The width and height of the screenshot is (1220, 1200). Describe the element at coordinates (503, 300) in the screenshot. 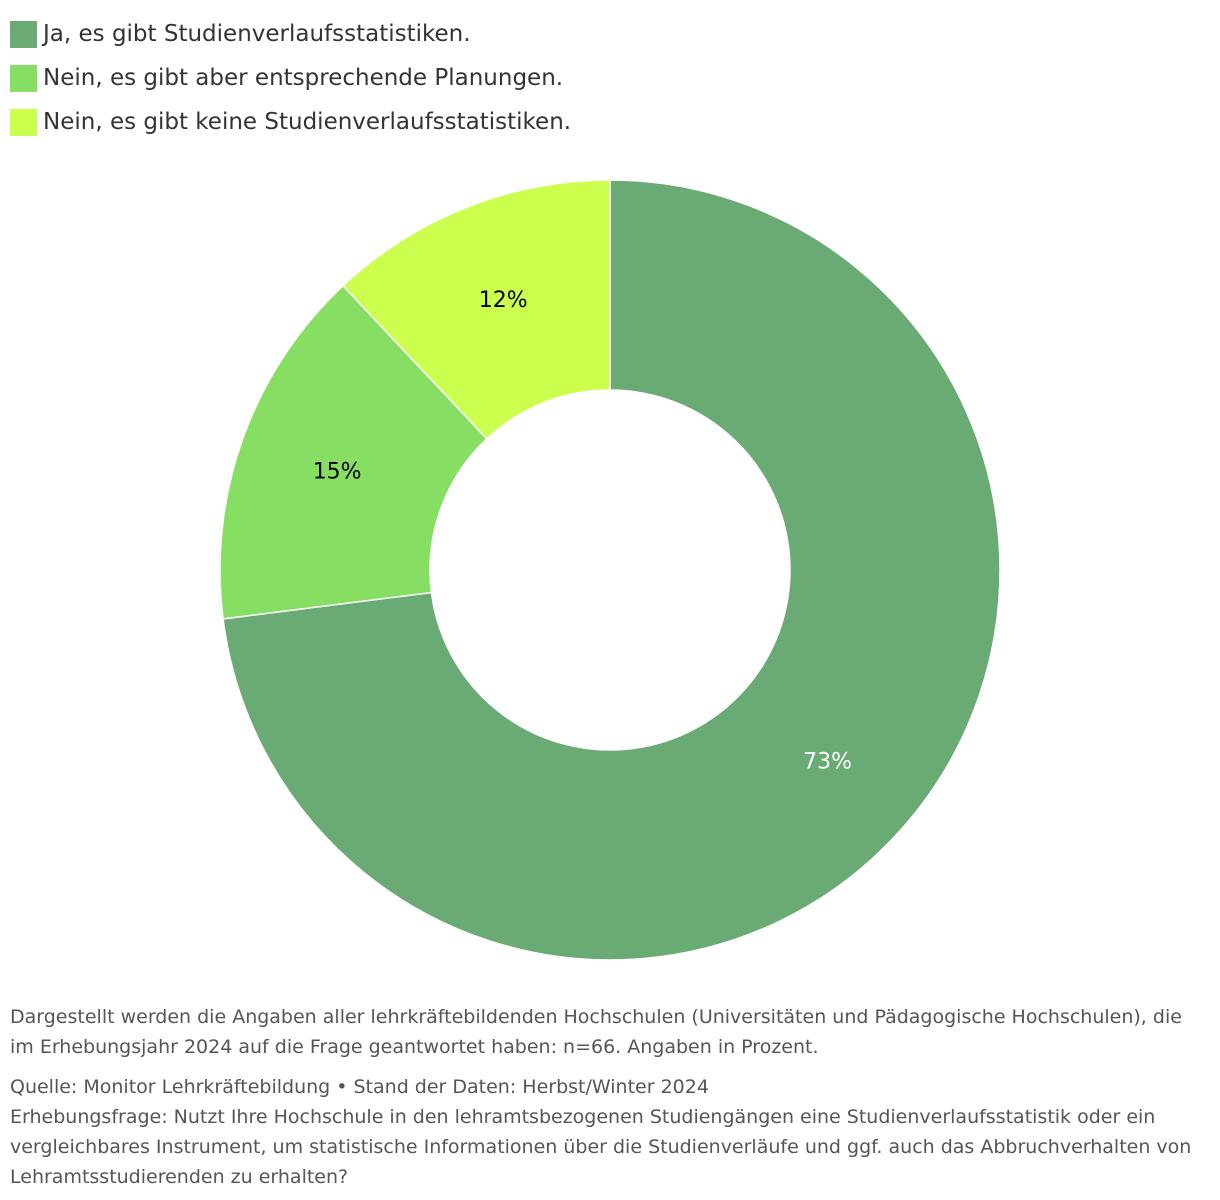

I see `data-label-keine: 12%` at that location.